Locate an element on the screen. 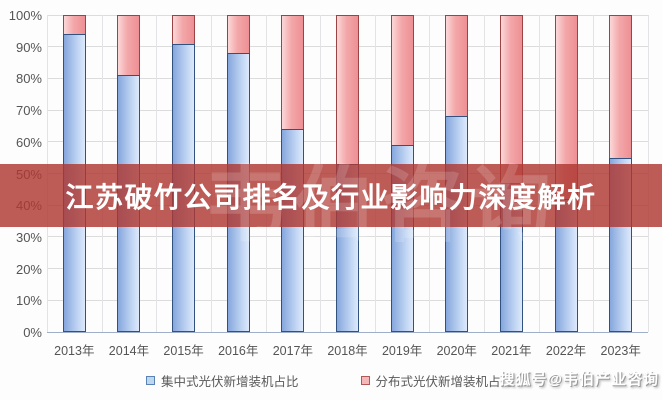 The height and width of the screenshot is (400, 662). y-tick-label: 10% is located at coordinates (28, 301).